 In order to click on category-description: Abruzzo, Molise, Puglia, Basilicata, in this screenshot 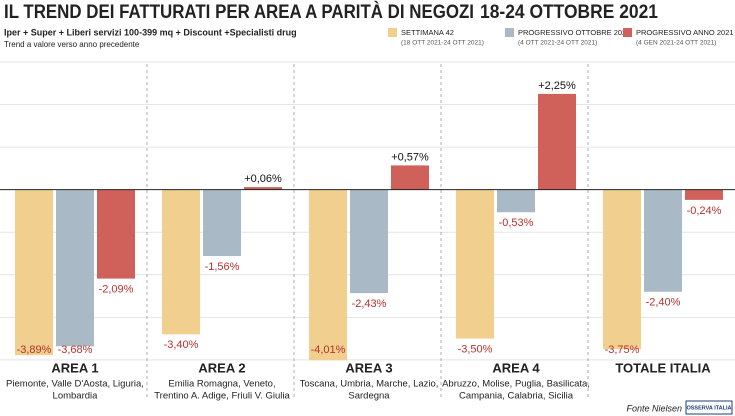, I will do `click(516, 384)`.